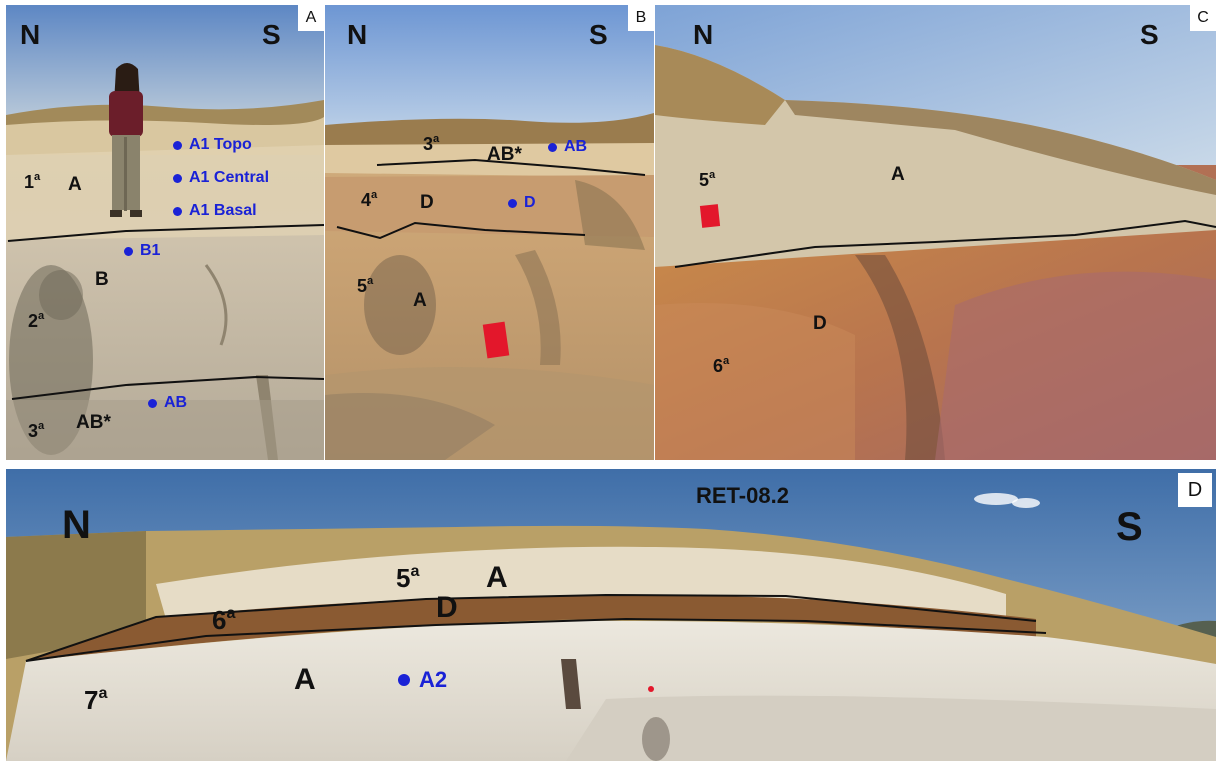  I want to click on panel-tag: B, so click(641, 18).